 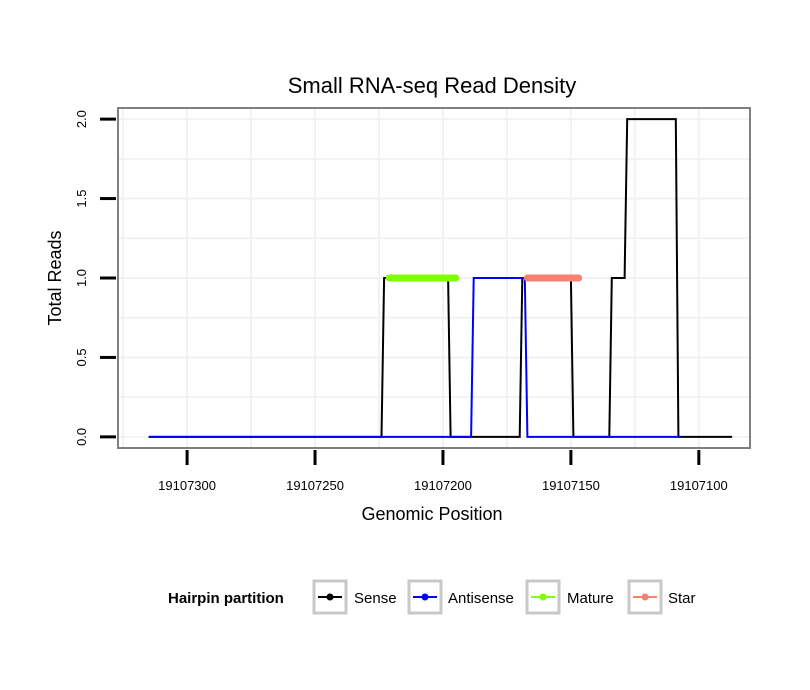 I want to click on x-tick-label: 19107250, so click(x=315, y=485).